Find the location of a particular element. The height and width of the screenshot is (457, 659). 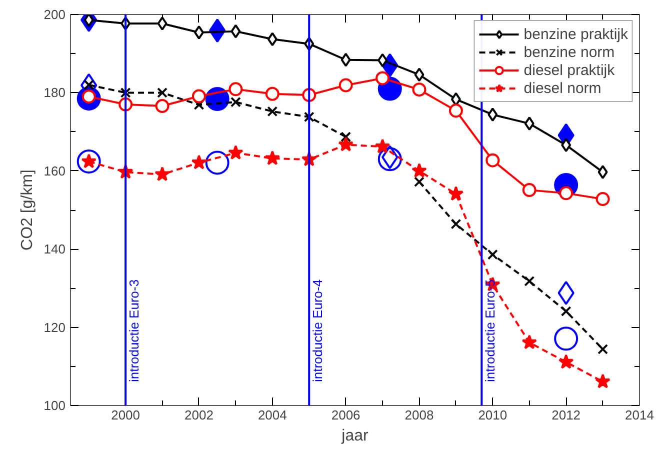

legend-label: diesel norm is located at coordinates (563, 88).